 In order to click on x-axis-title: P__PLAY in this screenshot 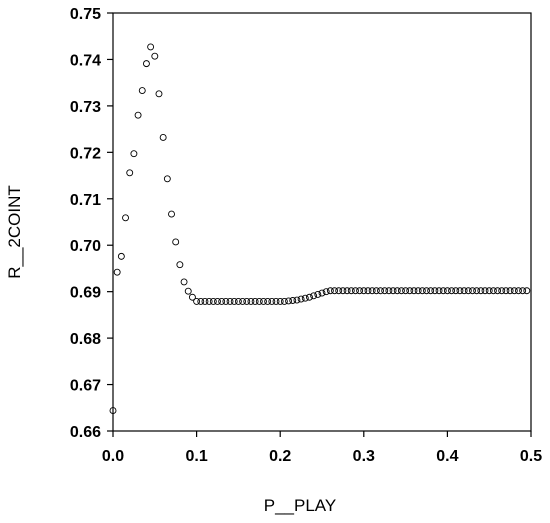, I will do `click(300, 505)`.